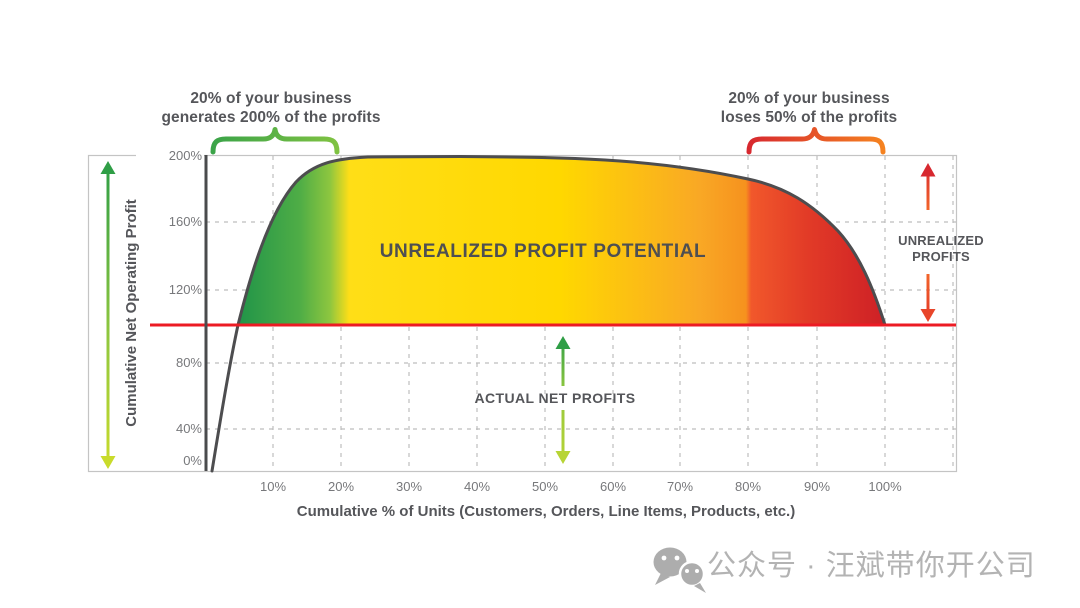 The width and height of the screenshot is (1080, 608). I want to click on unrealized-profits-down-arrow, so click(928, 298).